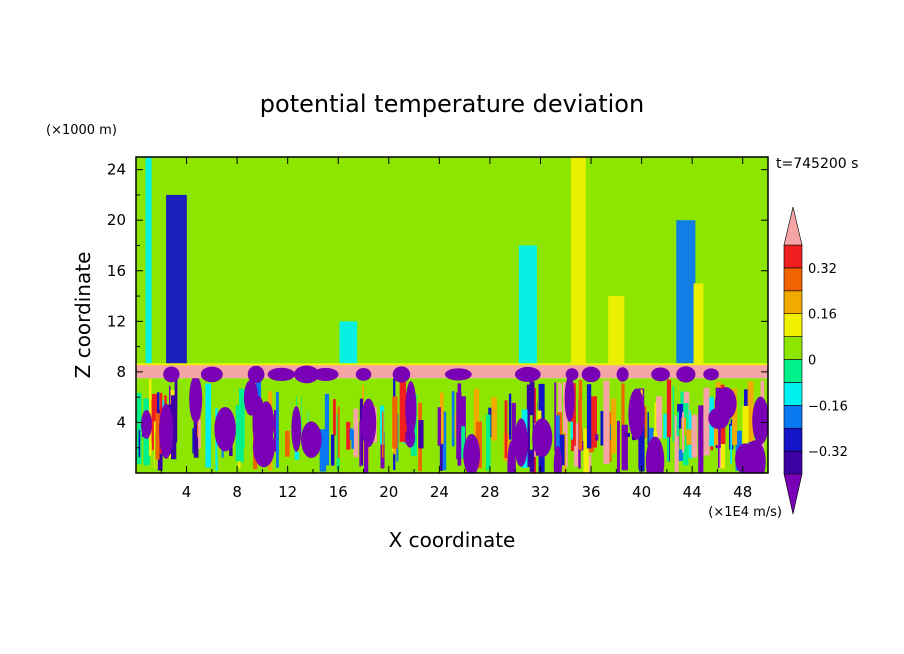 Image resolution: width=904 pixels, height=654 pixels. What do you see at coordinates (452, 104) in the screenshot?
I see `chart-title: potential temperature deviation` at bounding box center [452, 104].